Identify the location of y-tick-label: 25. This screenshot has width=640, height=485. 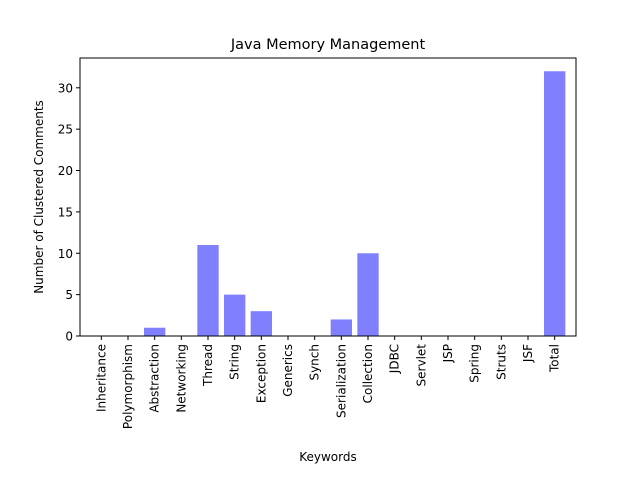
(65, 130).